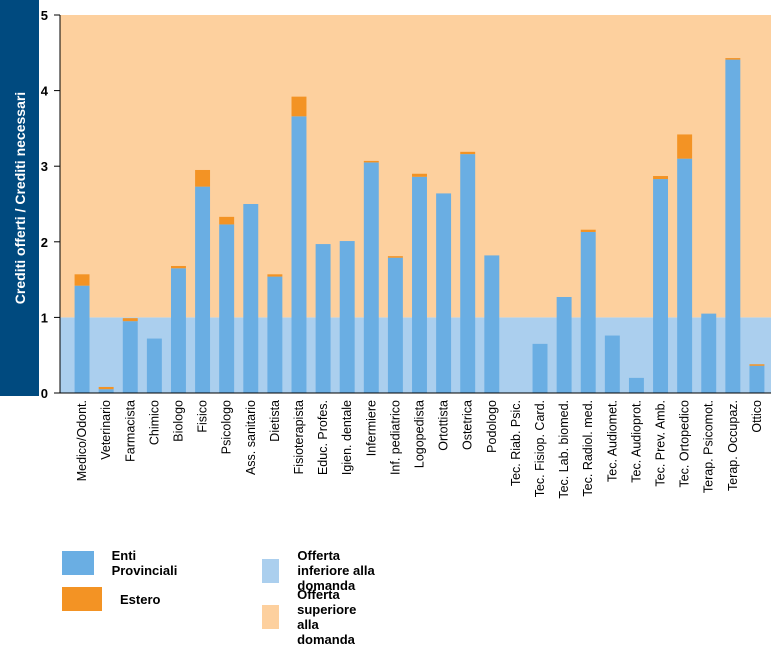  Describe the element at coordinates (251, 437) in the screenshot. I see `x-tick-label: Ass. sanitario` at that location.